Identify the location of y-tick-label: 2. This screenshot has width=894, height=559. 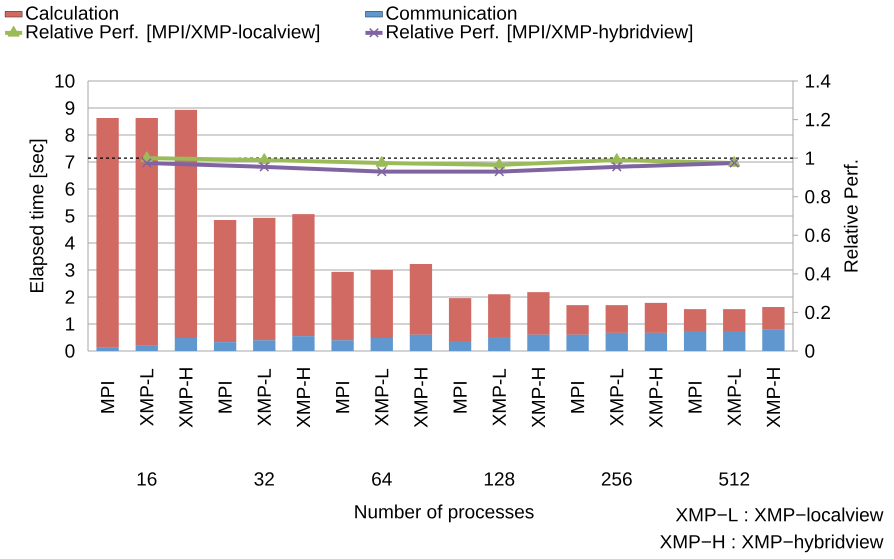
(70, 297).